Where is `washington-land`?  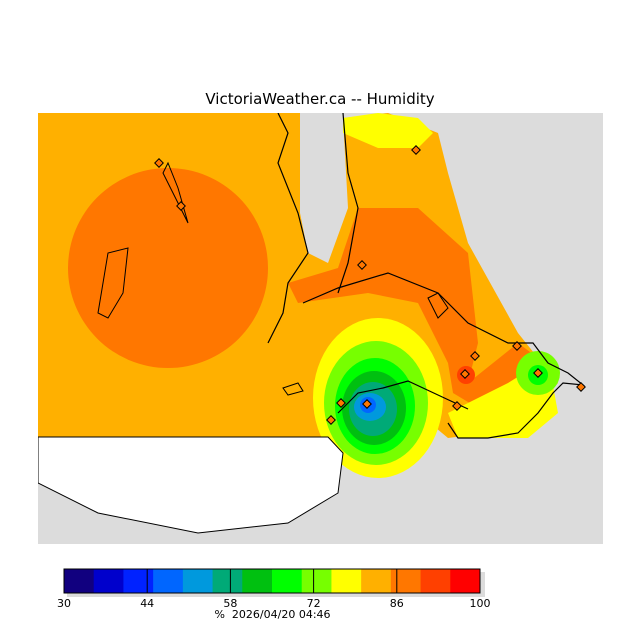
washington-land is located at coordinates (191, 485).